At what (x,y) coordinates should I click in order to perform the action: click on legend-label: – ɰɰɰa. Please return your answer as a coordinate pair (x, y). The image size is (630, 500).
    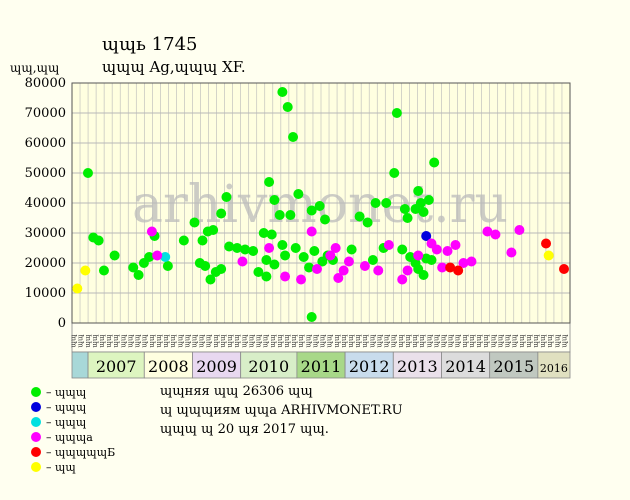
    Looking at the image, I should click on (69, 437).